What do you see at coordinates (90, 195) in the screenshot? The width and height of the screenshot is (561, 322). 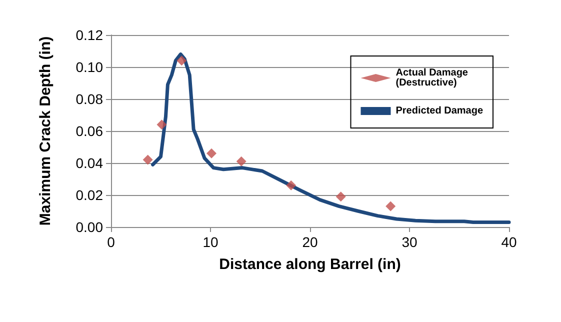 I see `y-tick-label: 0.02` at bounding box center [90, 195].